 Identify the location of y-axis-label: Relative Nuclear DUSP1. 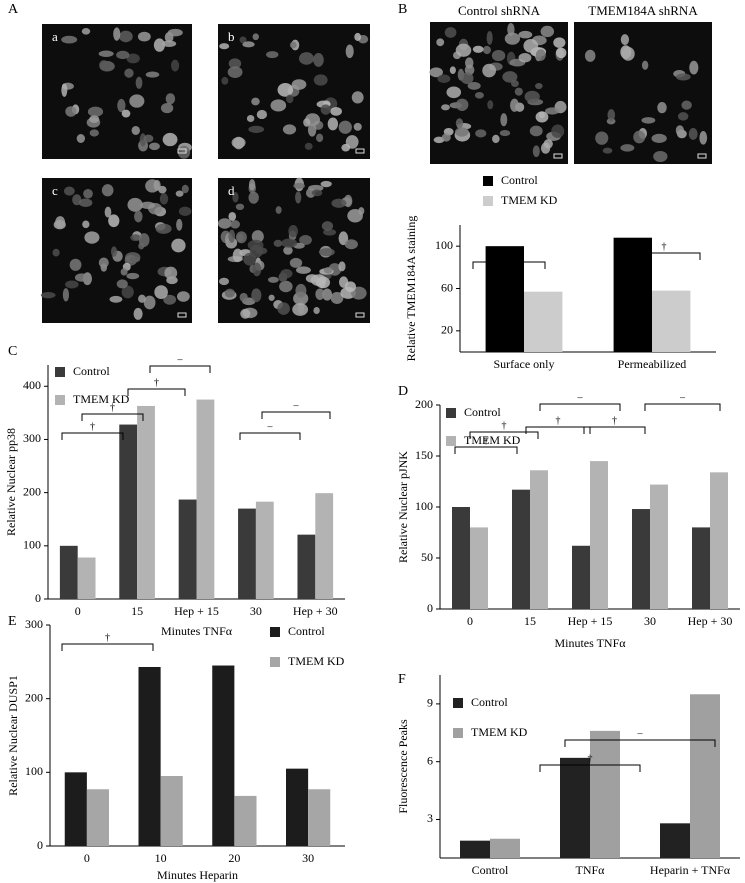
(13, 735).